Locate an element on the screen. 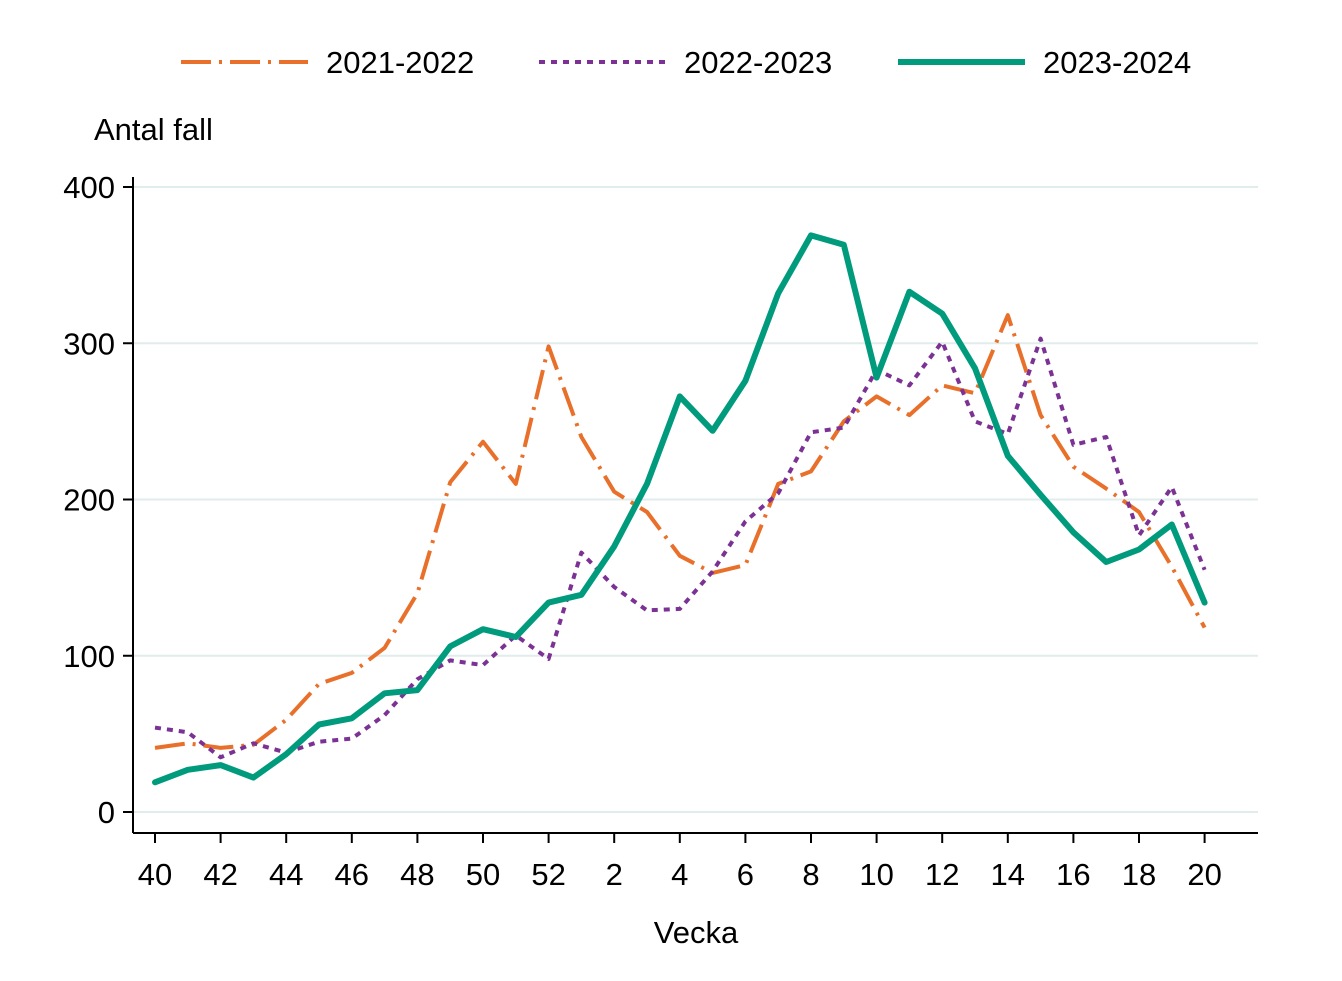 The height and width of the screenshot is (981, 1342). x-tick-label-50: 50 is located at coordinates (483, 874).